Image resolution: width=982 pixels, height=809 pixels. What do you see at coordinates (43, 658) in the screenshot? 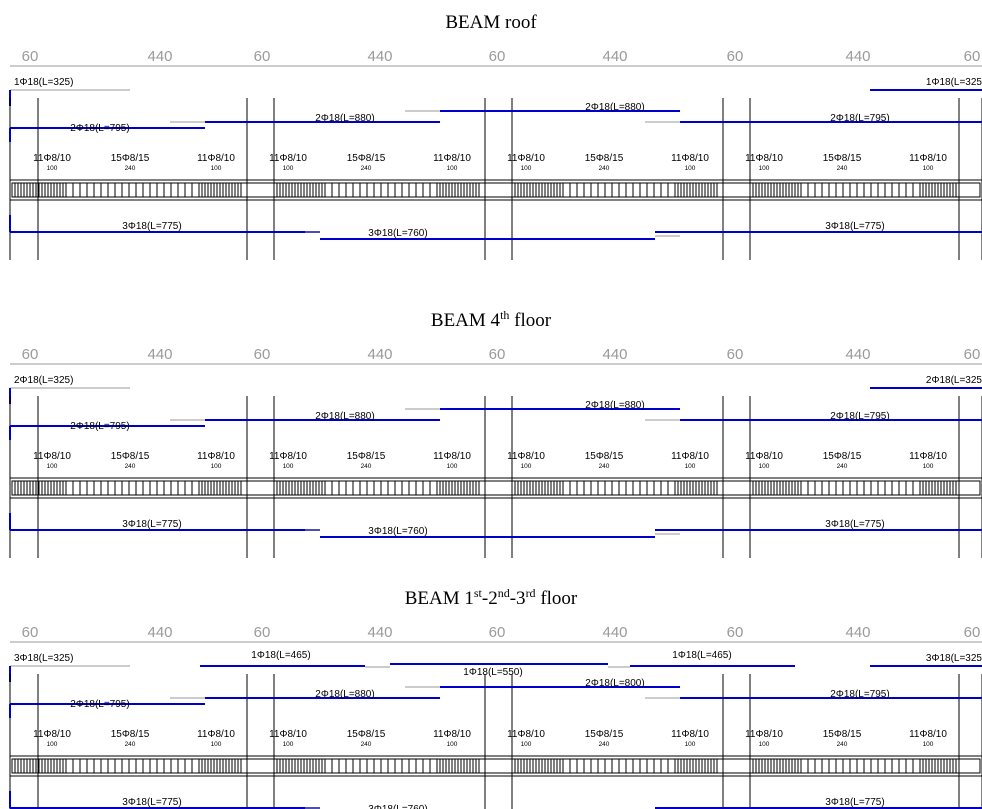
I see `rebar-label: 3Φ18(L=325)` at bounding box center [43, 658].